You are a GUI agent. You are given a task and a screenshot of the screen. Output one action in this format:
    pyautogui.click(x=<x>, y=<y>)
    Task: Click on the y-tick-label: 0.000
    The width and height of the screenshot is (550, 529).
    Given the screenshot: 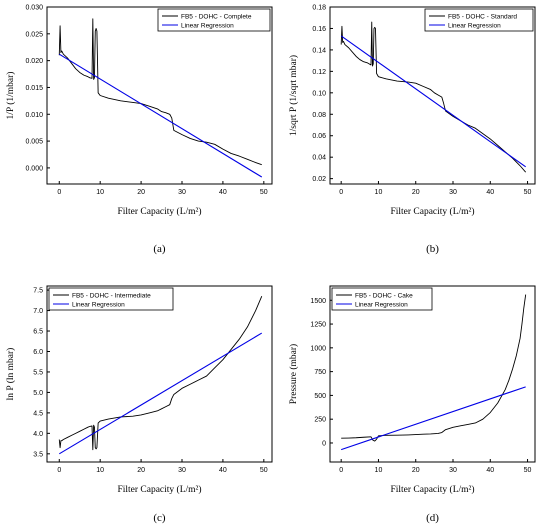 What is the action you would take?
    pyautogui.click(x=34, y=168)
    